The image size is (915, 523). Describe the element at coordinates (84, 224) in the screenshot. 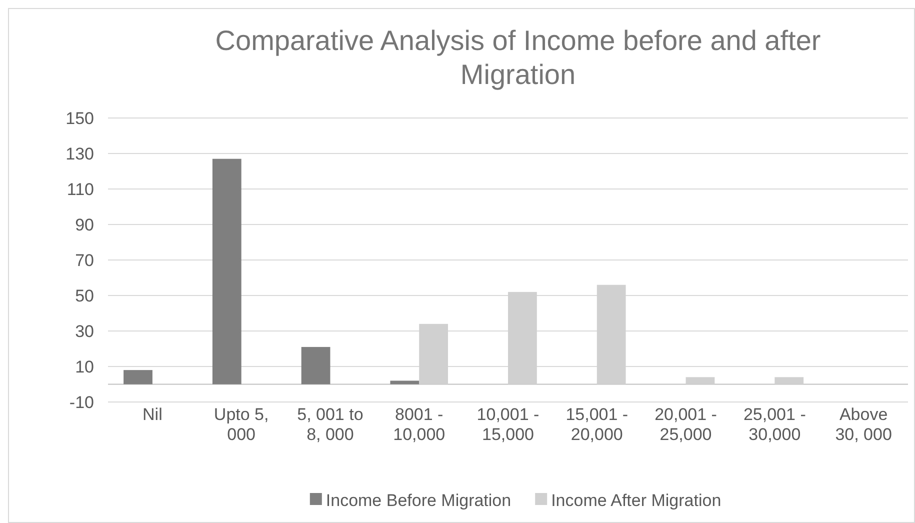

I see `y-tick-label: 90` at that location.